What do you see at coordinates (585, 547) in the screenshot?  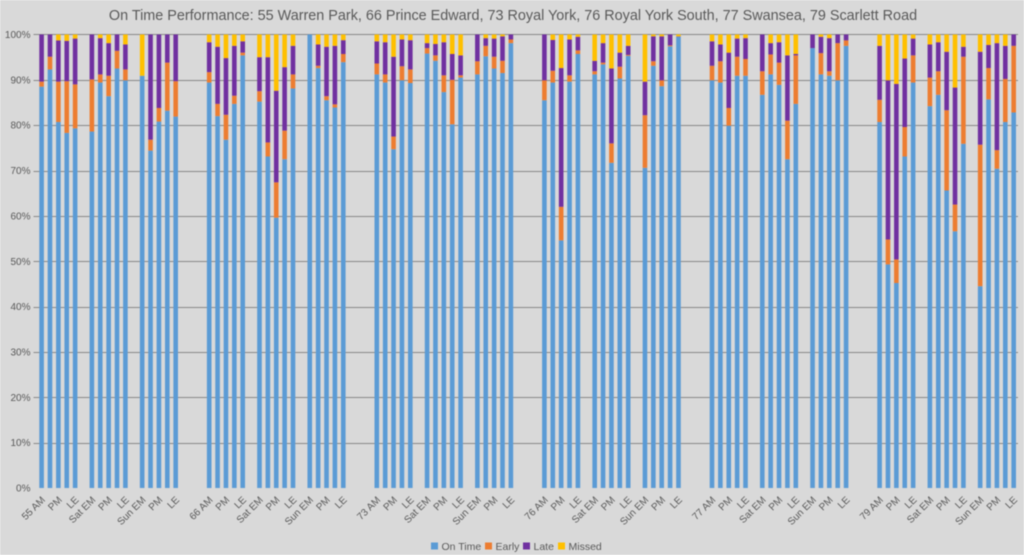 I see `svg-text: Missed` at bounding box center [585, 547].